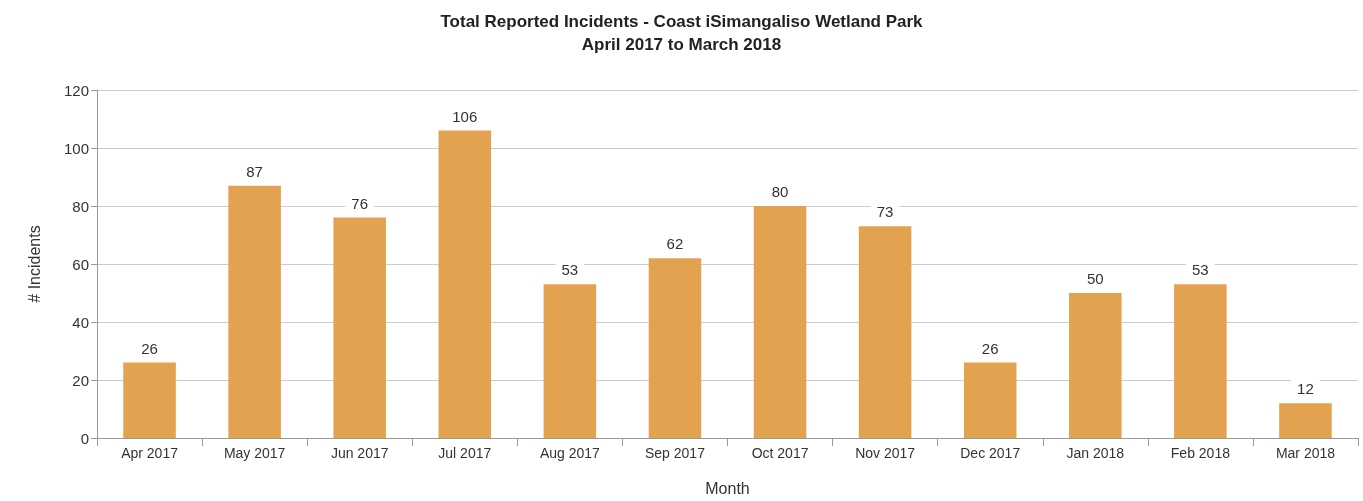  I want to click on x-tick-label: Mar 2018, so click(1305, 453).